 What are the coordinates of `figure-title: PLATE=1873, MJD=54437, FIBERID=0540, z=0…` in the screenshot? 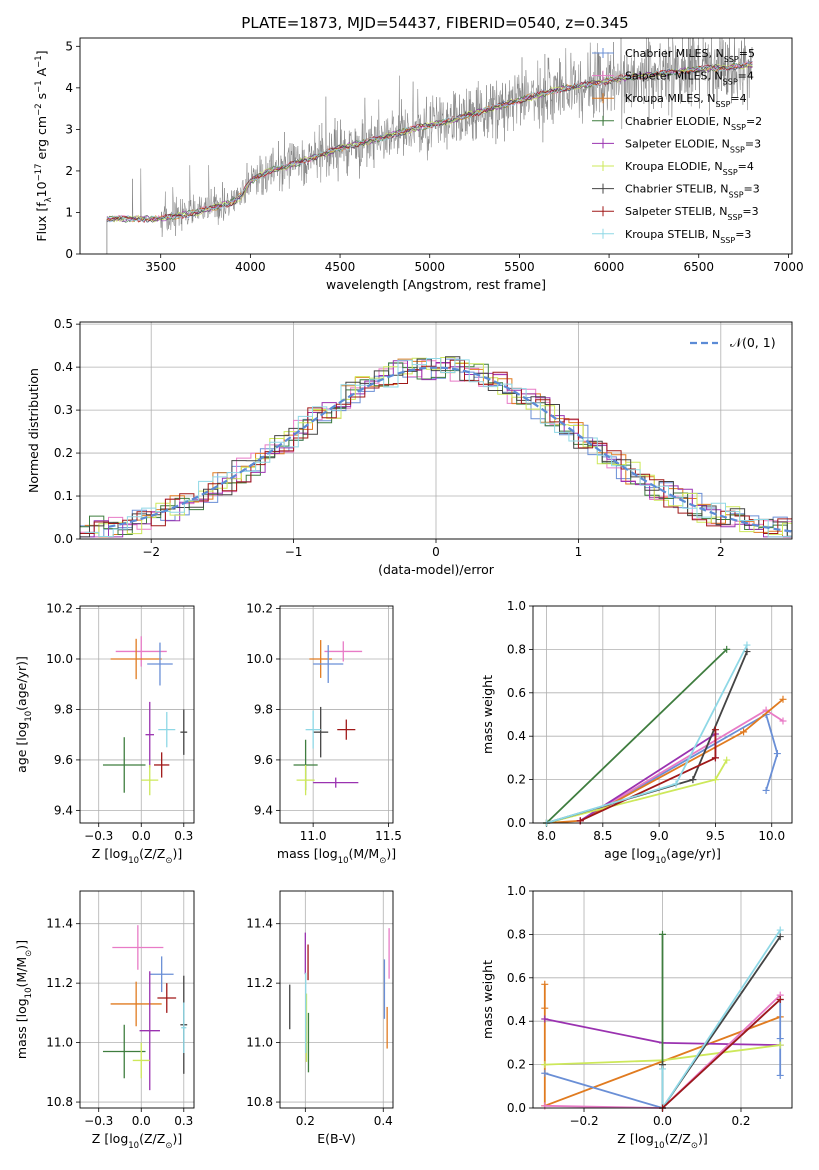 It's located at (434, 23).